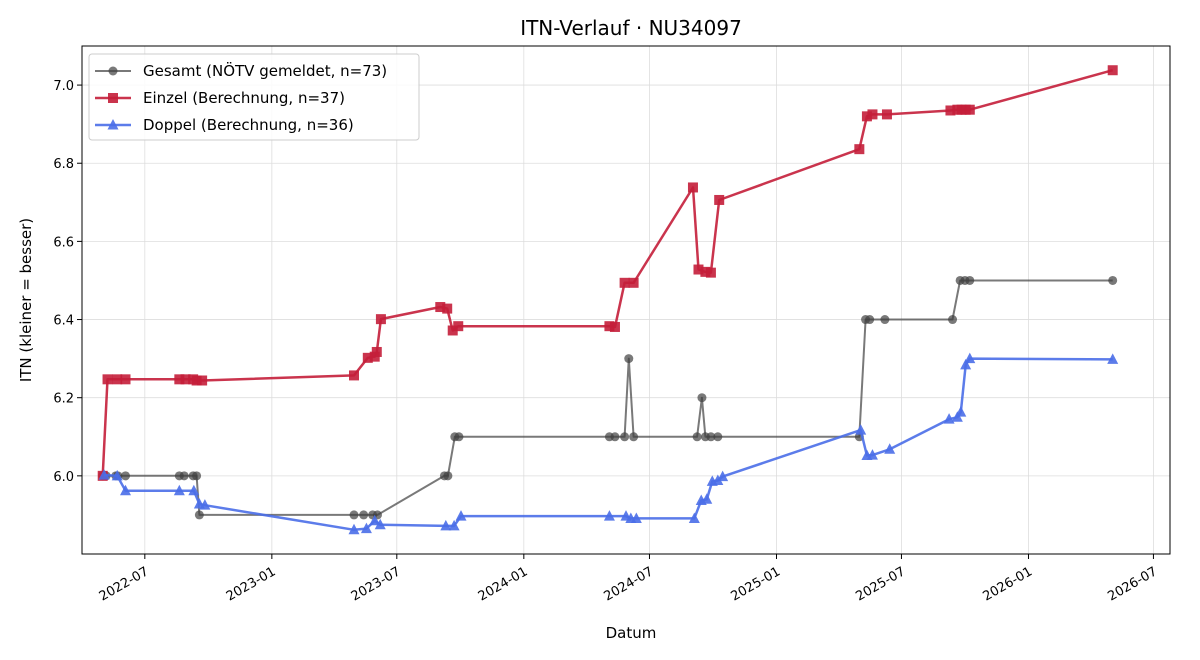 The height and width of the screenshot is (660, 1200). Describe the element at coordinates (63, 321) in the screenshot. I see `y-tick-label: 6.4` at that location.